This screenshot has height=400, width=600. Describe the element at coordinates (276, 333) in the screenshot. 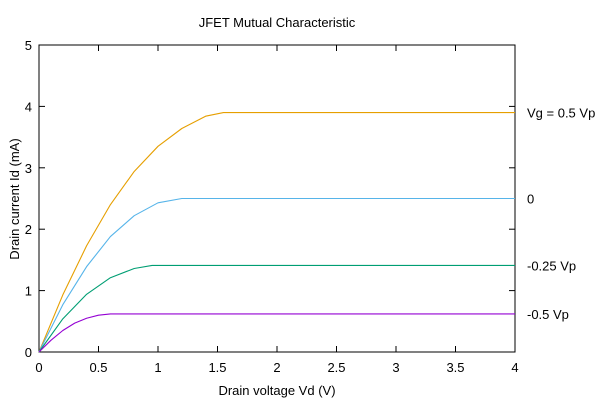

I see `series-line` at that location.